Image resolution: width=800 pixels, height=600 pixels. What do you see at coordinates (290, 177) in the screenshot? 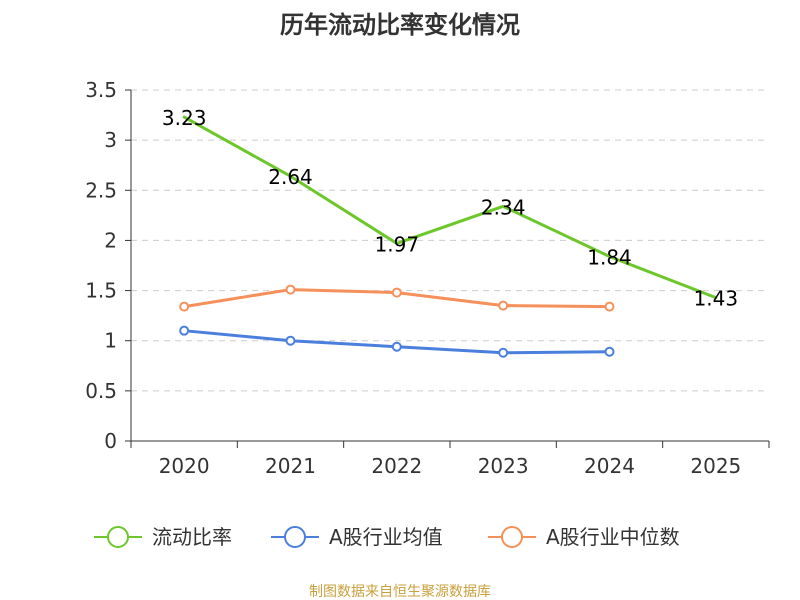
I see `data-label: 2.64` at bounding box center [290, 177].